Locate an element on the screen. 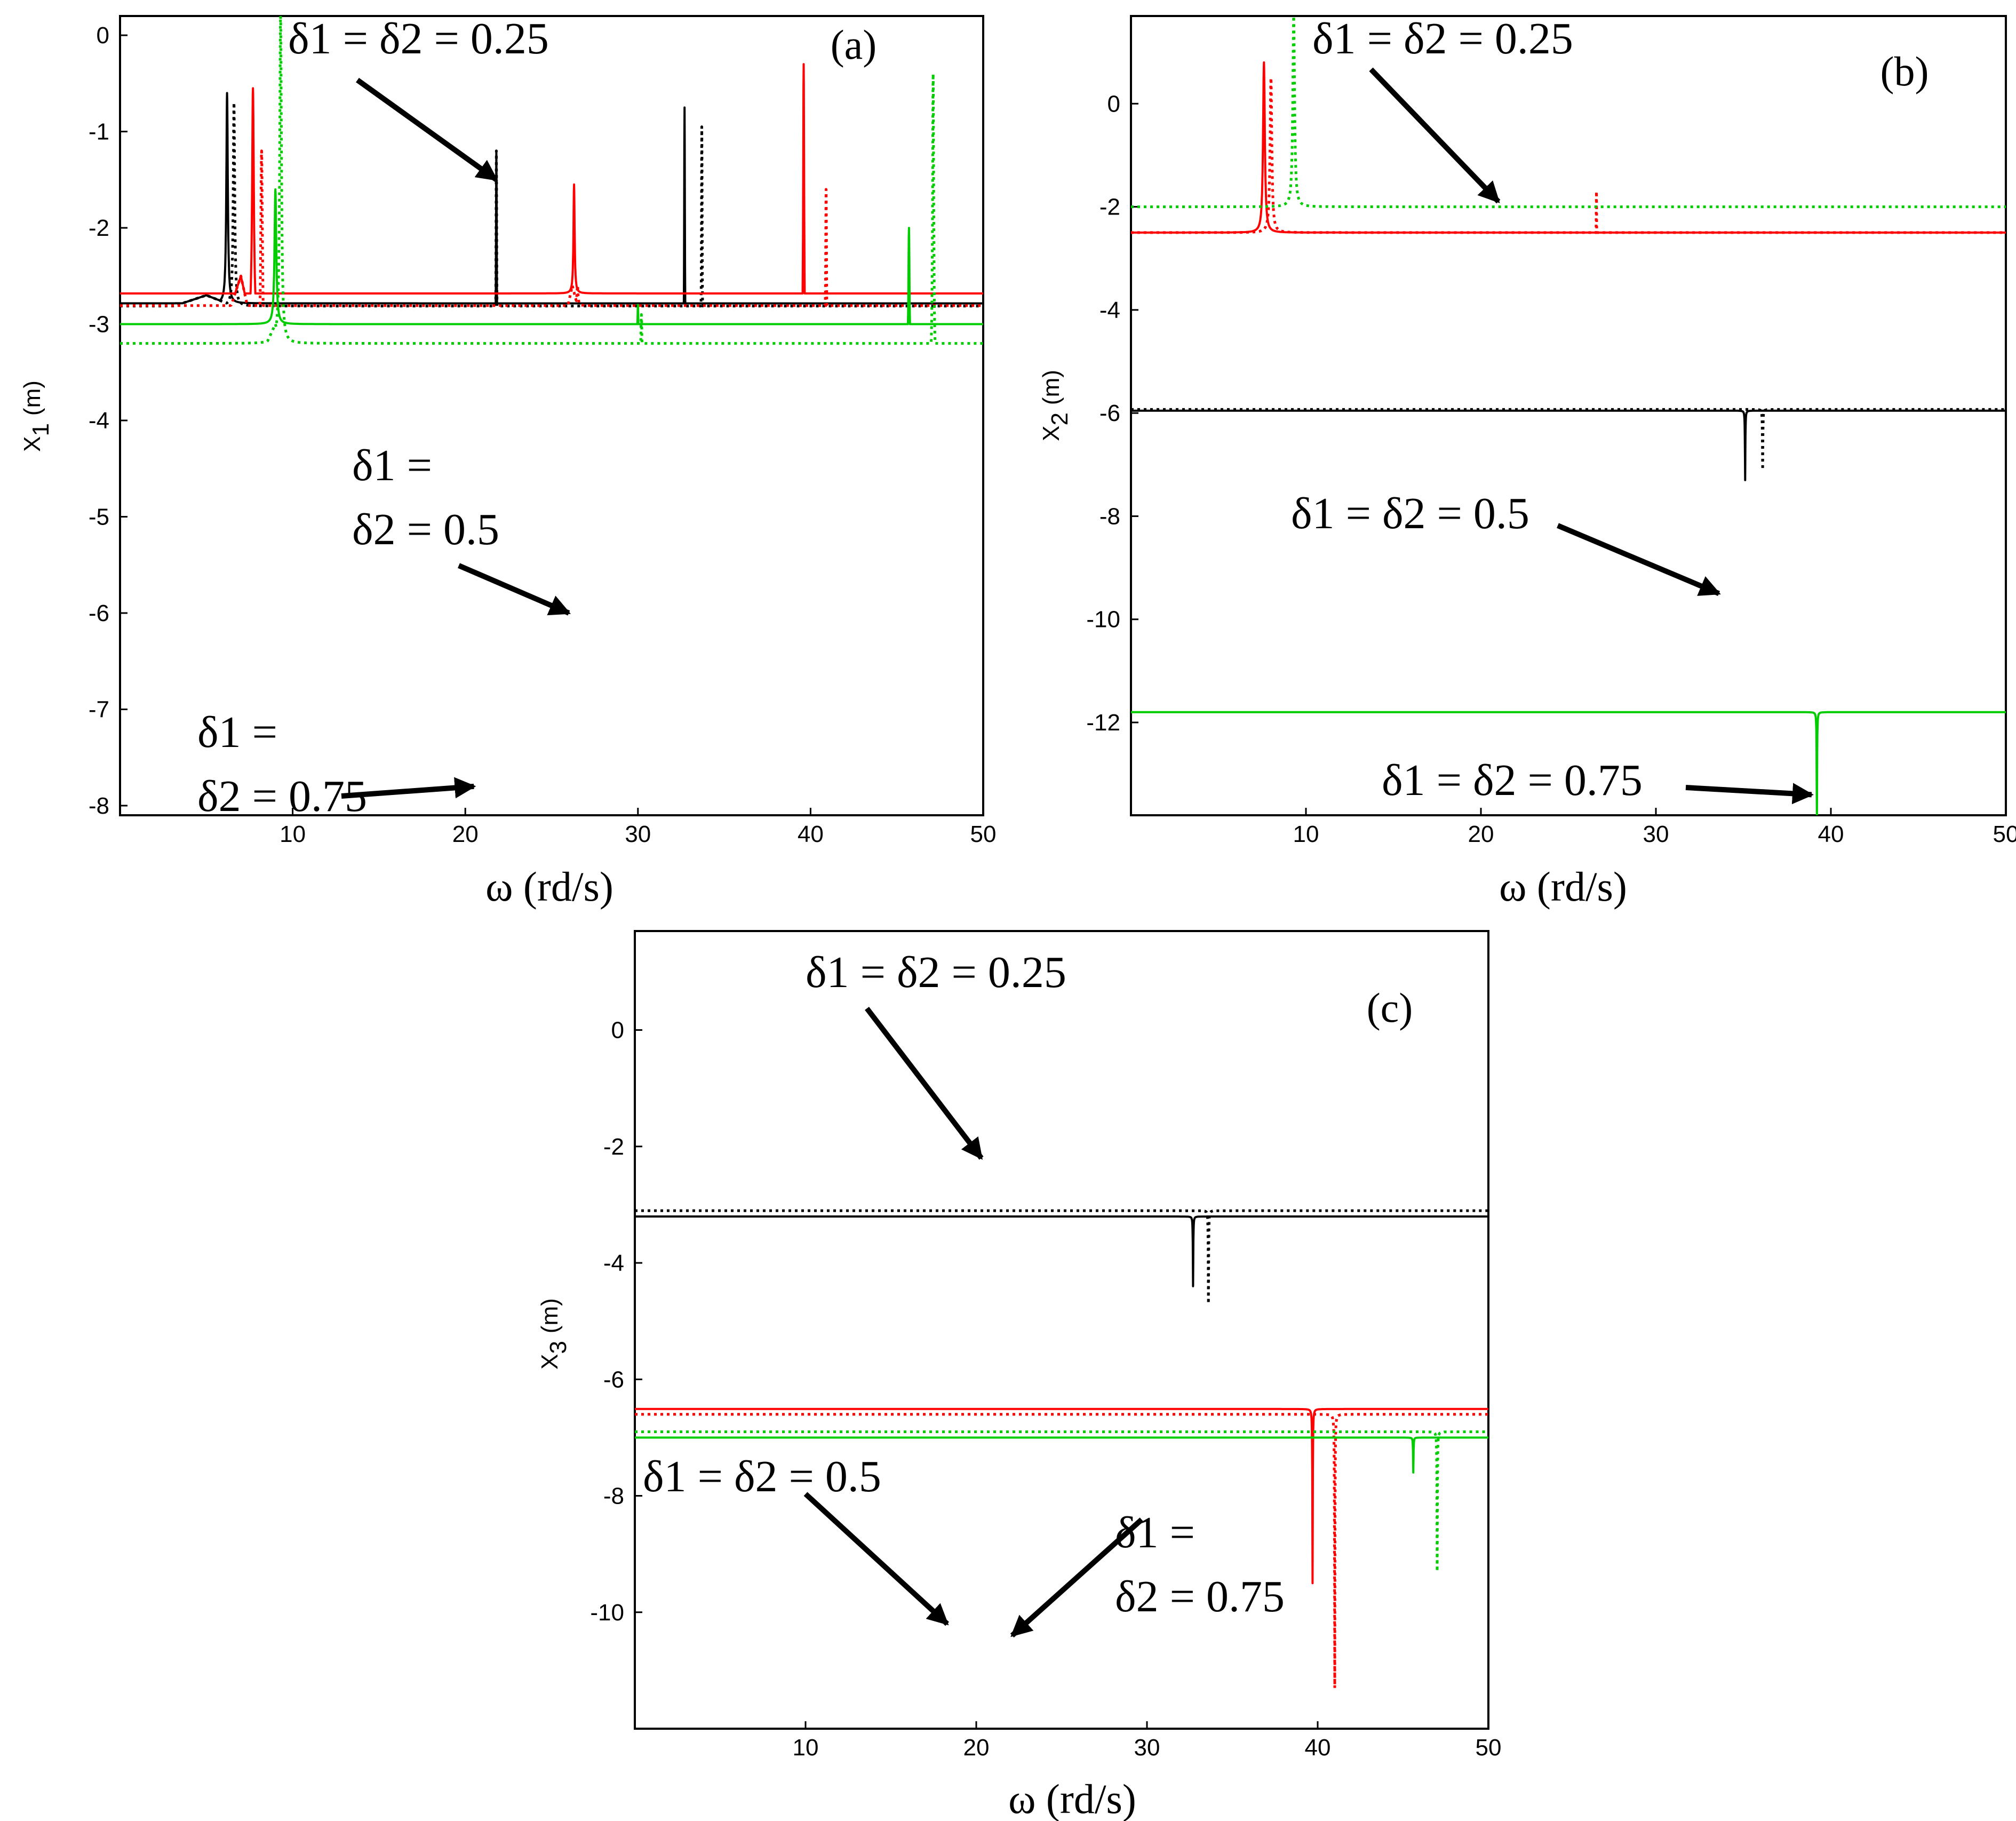 The width and height of the screenshot is (2016, 1821). annotation-label: δ1 = δ2 = 0.75 is located at coordinates (1512, 781).